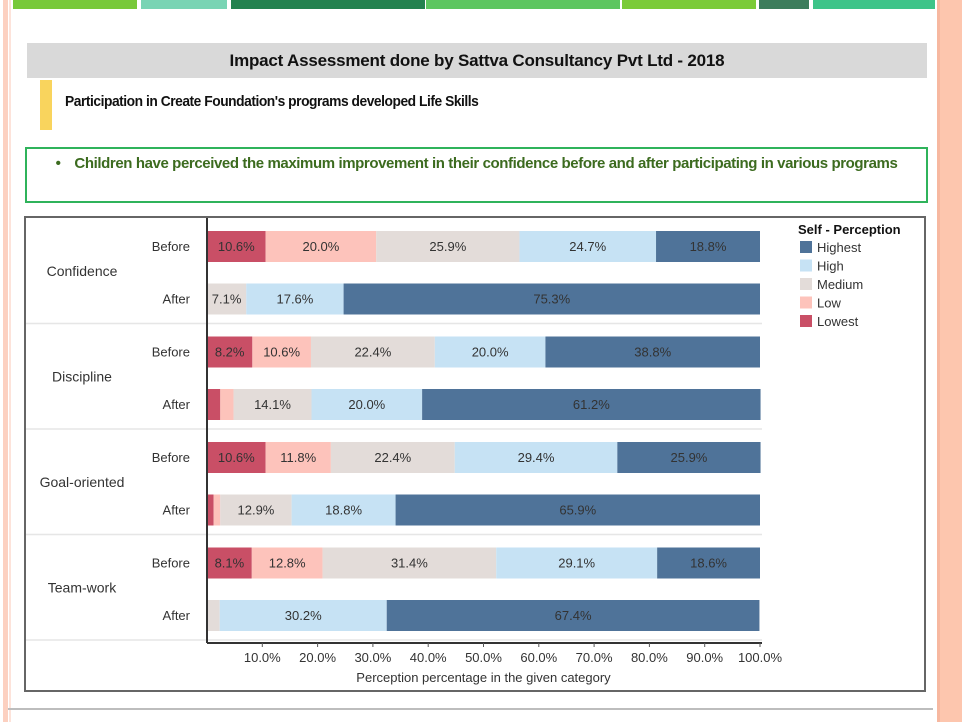 The image size is (962, 722). I want to click on legend-title: Self - Perception, so click(849, 229).